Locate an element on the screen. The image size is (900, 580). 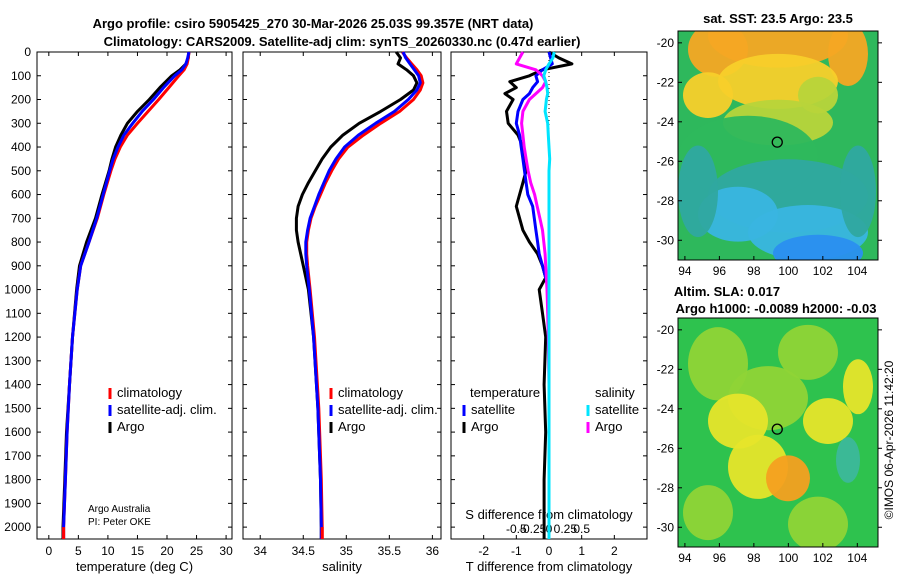
difference-series-salinity-satellite is located at coordinates (549, 295).